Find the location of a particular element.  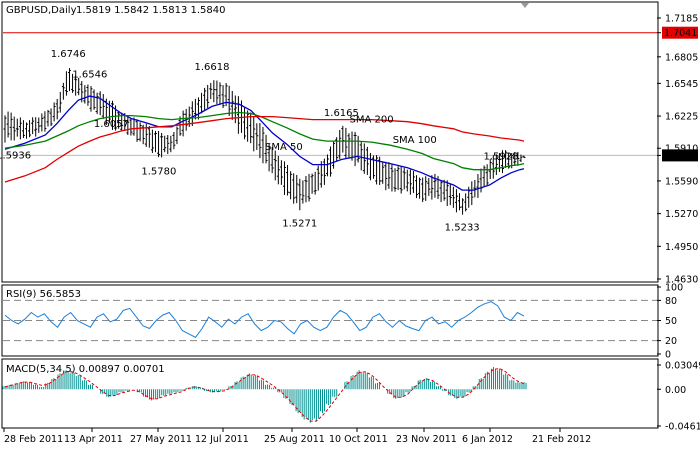

annotation-4: 1.5780 is located at coordinates (158, 172).